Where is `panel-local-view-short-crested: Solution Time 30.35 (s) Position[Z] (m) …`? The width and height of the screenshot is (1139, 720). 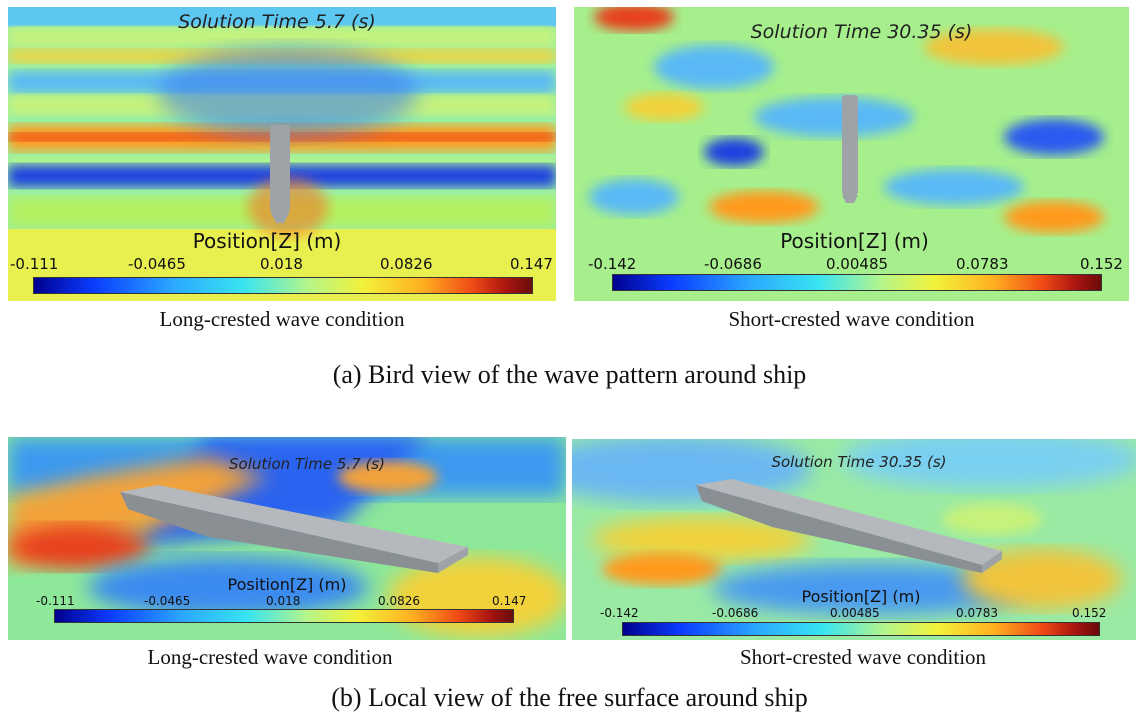
panel-local-view-short-crested: Solution Time 30.35 (s) Position[Z] (m) … is located at coordinates (854, 539).